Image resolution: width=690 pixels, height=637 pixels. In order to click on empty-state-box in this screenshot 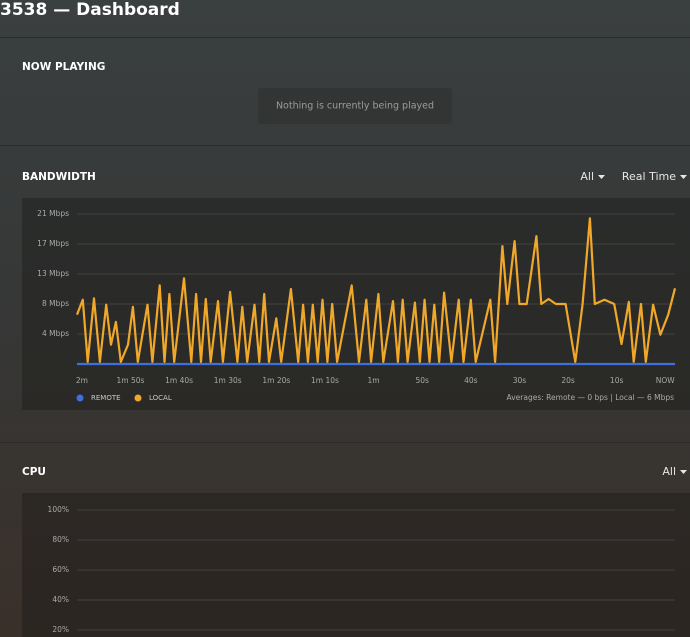, I will do `click(355, 106)`.